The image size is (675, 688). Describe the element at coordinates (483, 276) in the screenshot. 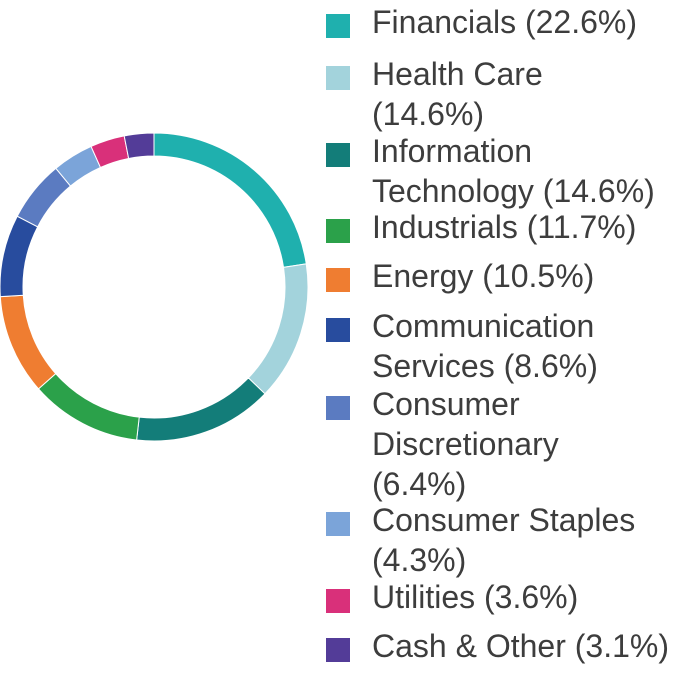

I see `legend-label: Energy (10.5%)` at that location.